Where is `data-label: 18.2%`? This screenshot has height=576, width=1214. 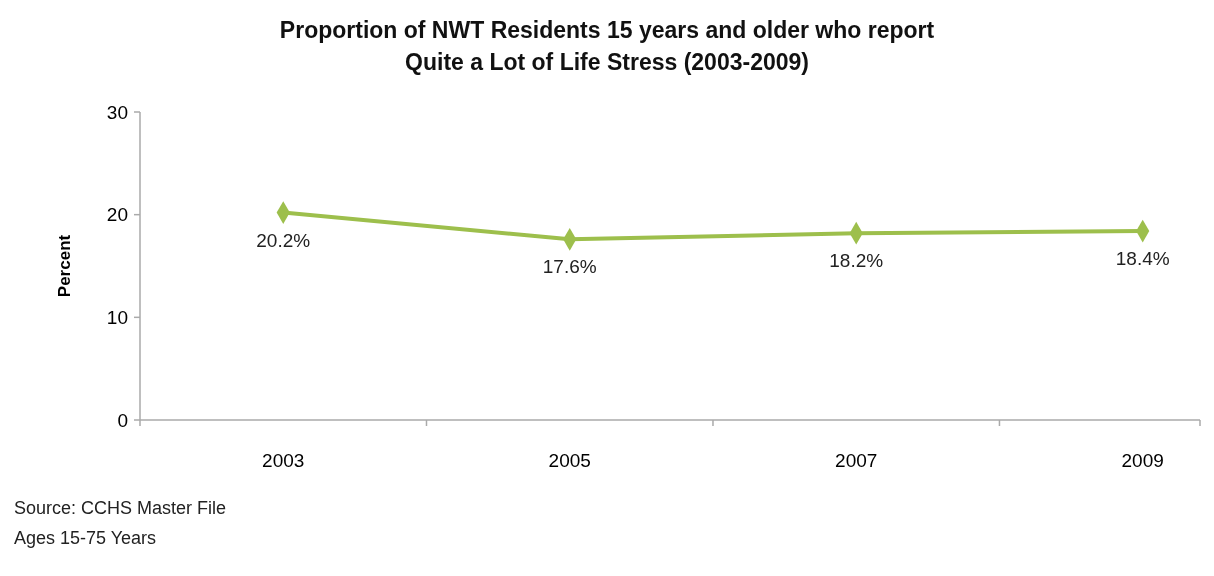 data-label: 18.2% is located at coordinates (856, 261).